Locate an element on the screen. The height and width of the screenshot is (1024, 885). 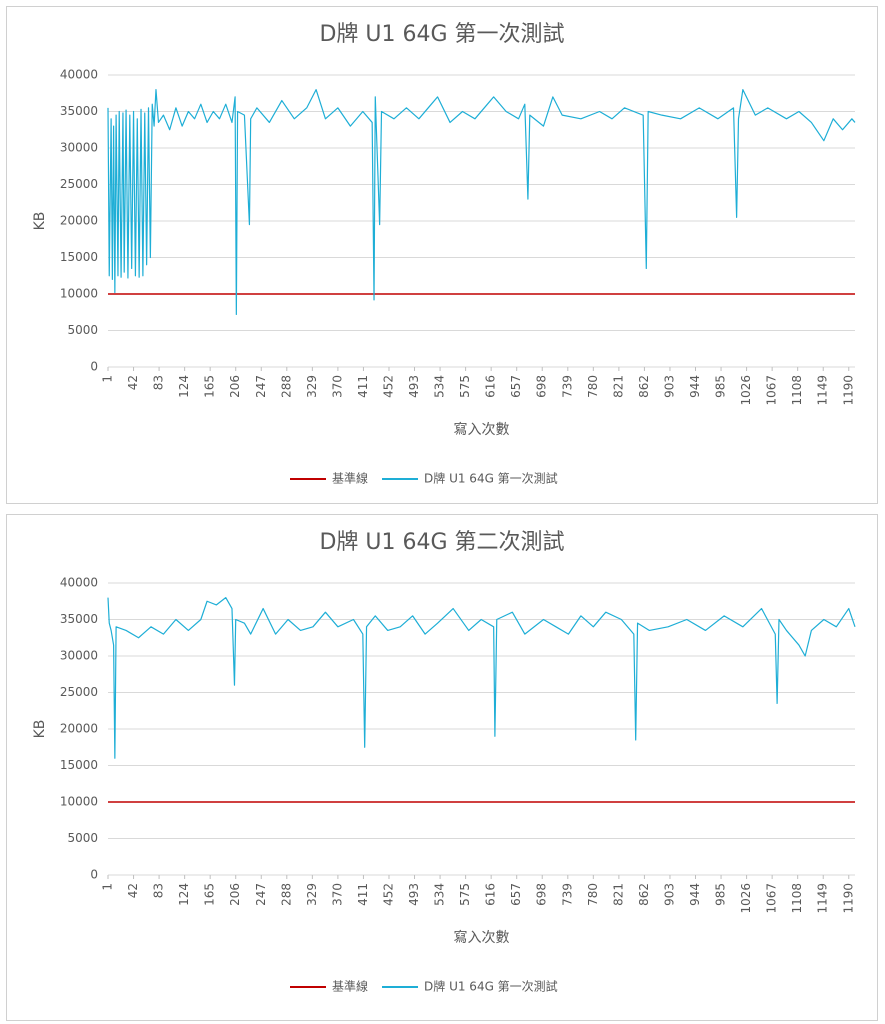
chart-title: D牌 U1 64G 第一次測試 is located at coordinates (441, 34).